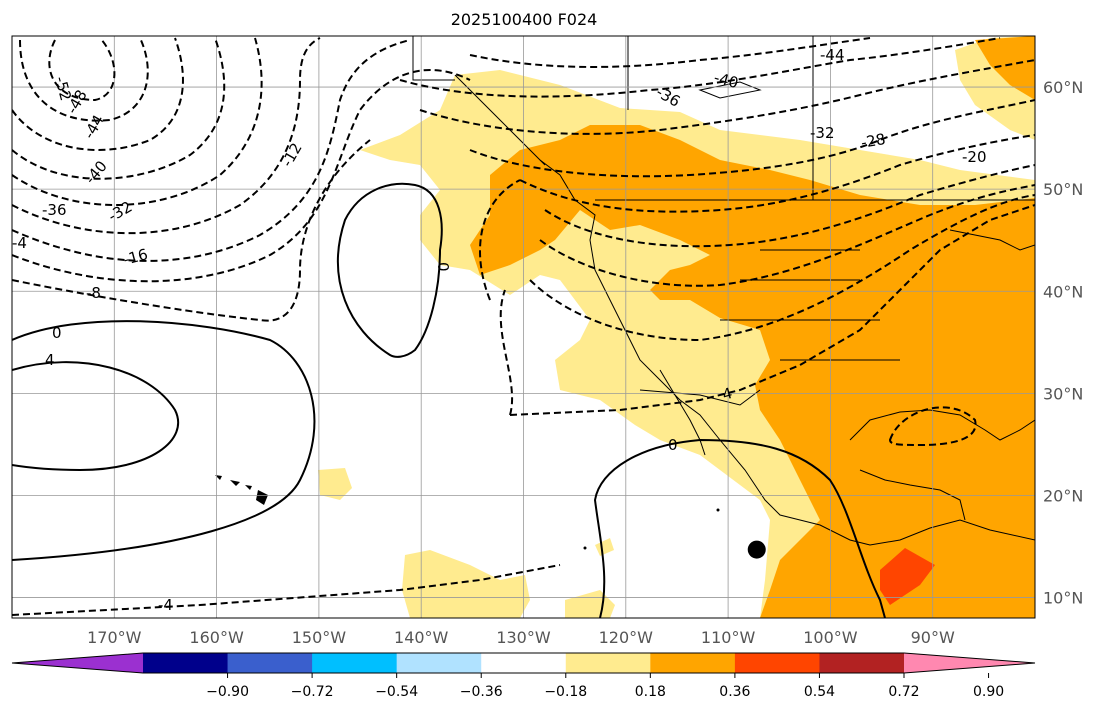 This screenshot has width=1105, height=712. What do you see at coordinates (63, 88) in the screenshot?
I see `contour-label: -52` at bounding box center [63, 88].